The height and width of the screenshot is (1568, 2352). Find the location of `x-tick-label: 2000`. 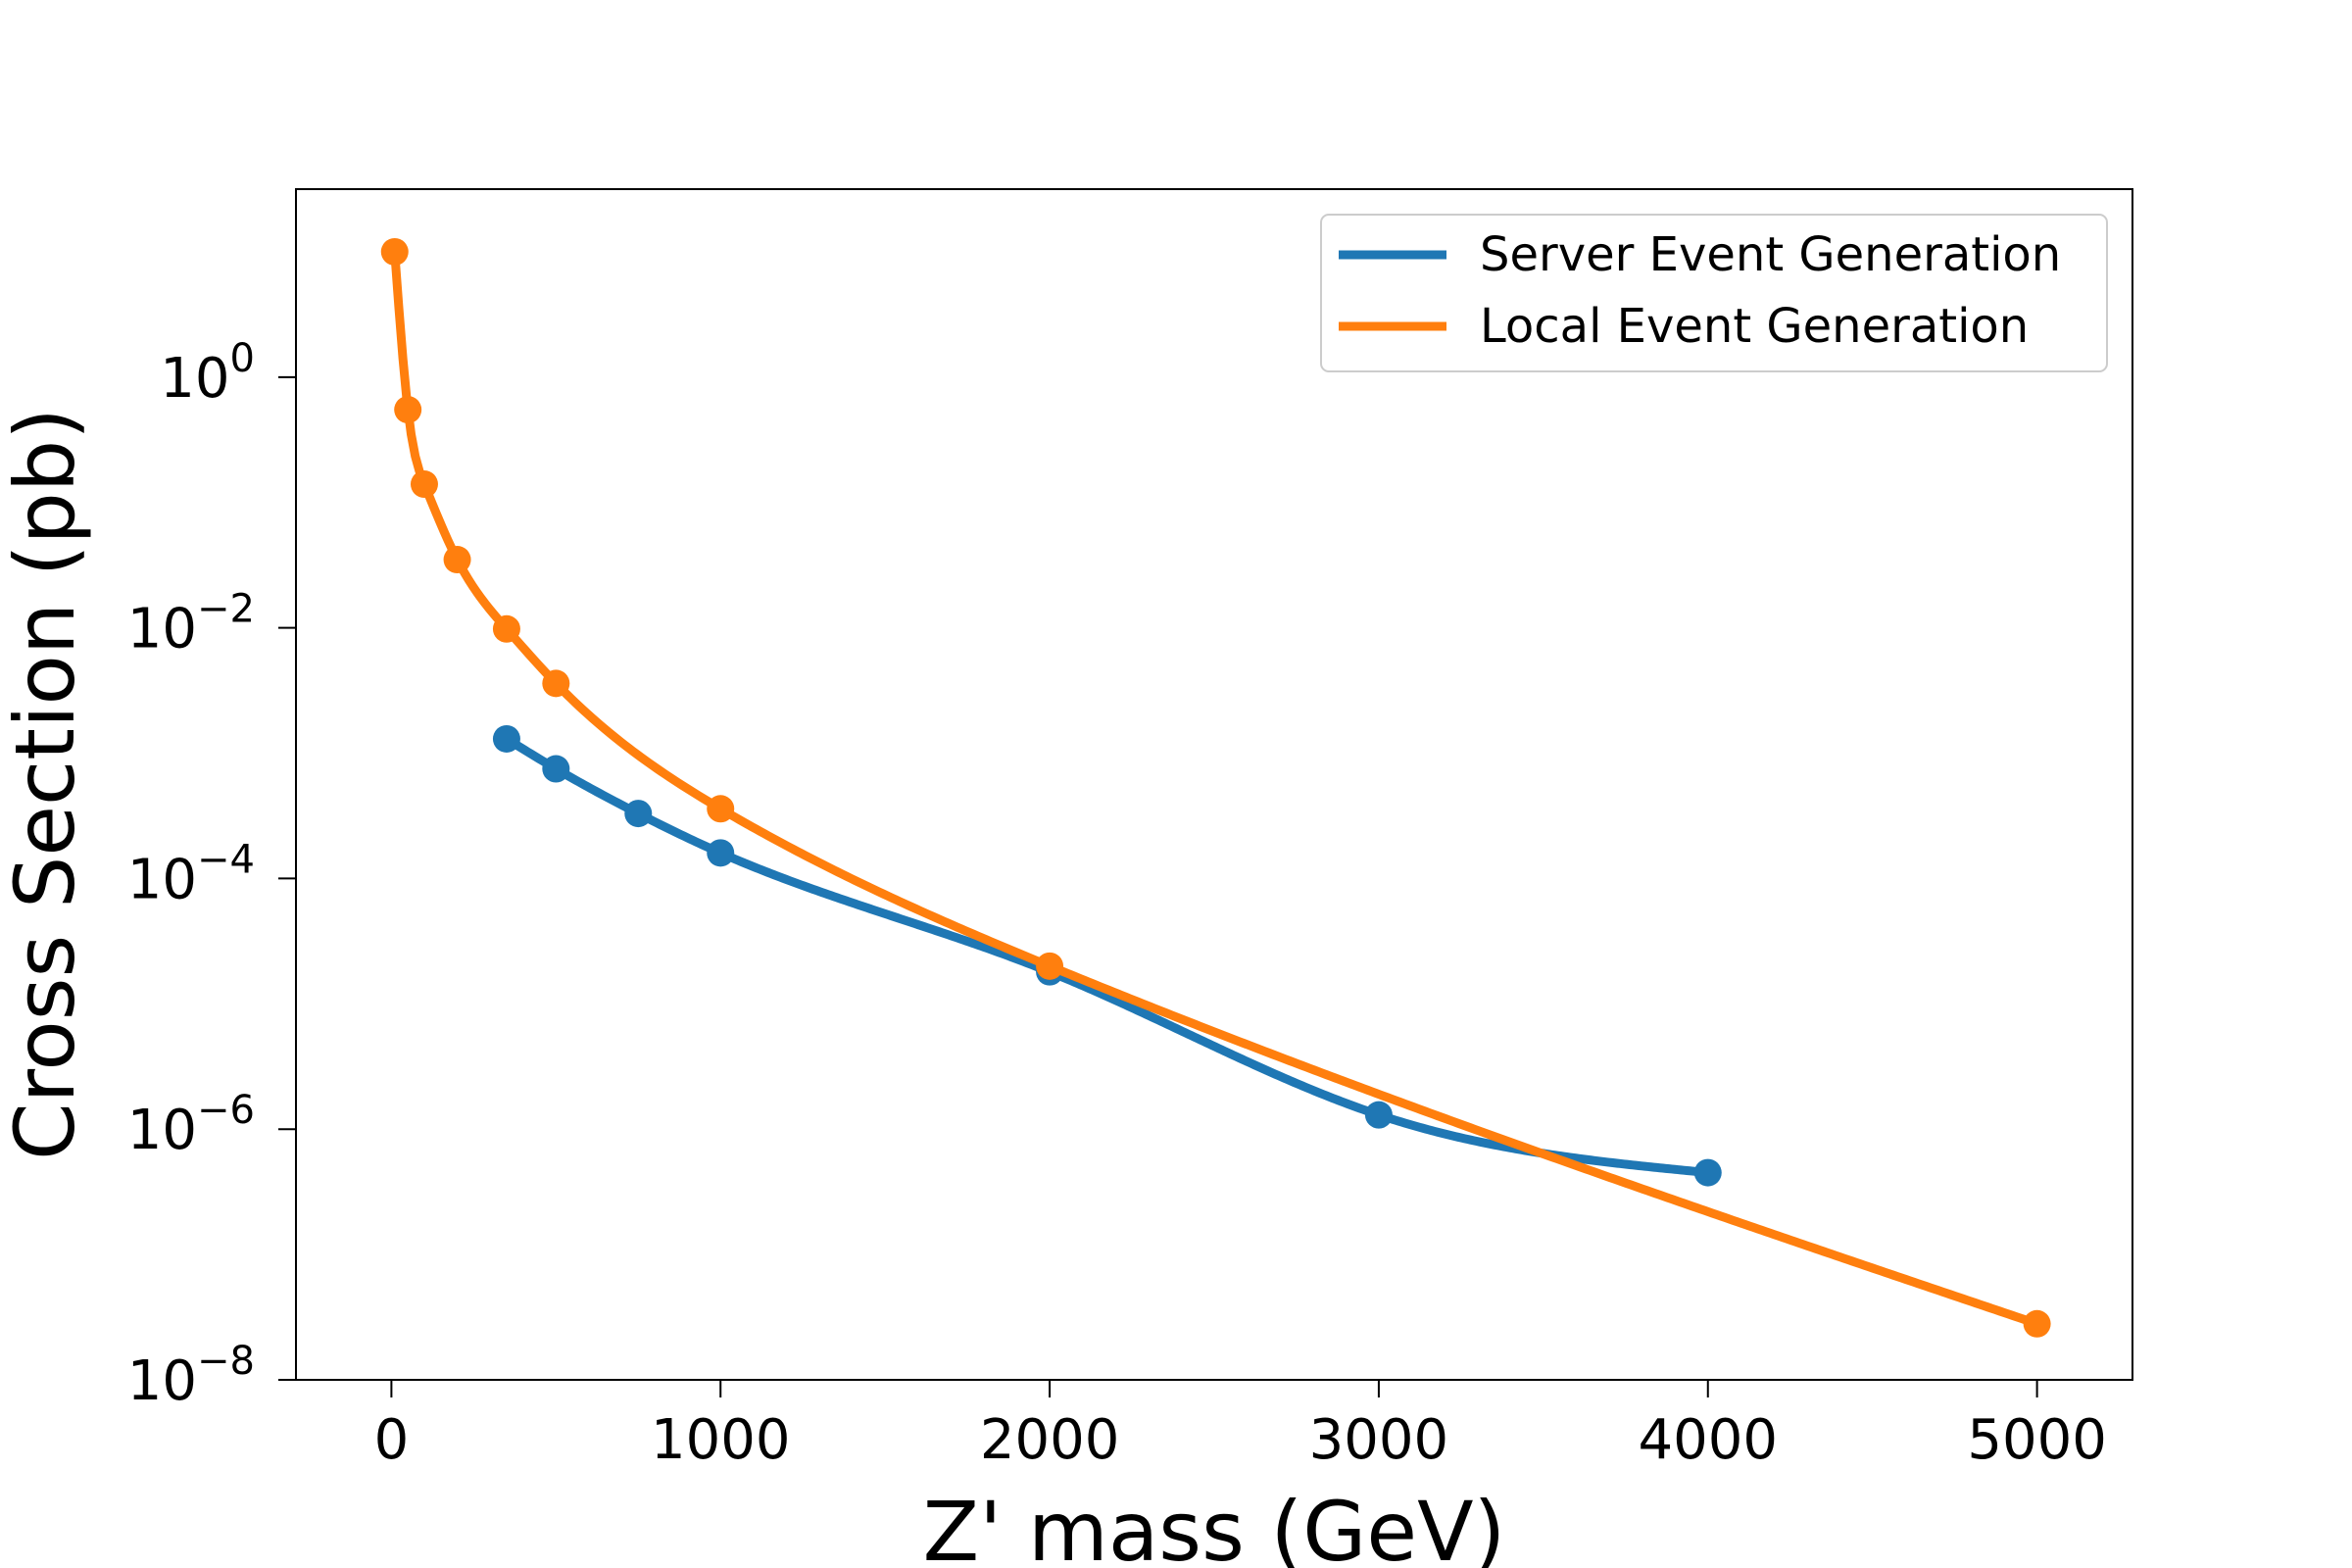

x-tick-label: 2000 is located at coordinates (1050, 1440).